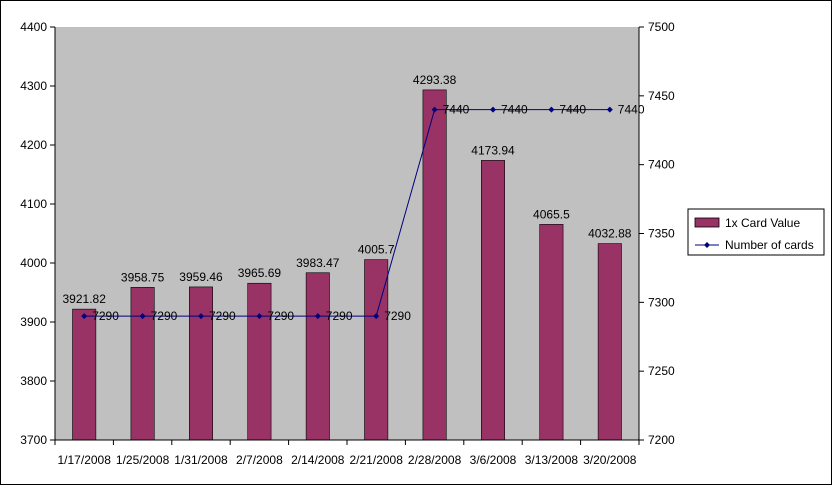 The width and height of the screenshot is (833, 491). What do you see at coordinates (435, 80) in the screenshot?
I see `bar-value-label: 4293.38` at bounding box center [435, 80].